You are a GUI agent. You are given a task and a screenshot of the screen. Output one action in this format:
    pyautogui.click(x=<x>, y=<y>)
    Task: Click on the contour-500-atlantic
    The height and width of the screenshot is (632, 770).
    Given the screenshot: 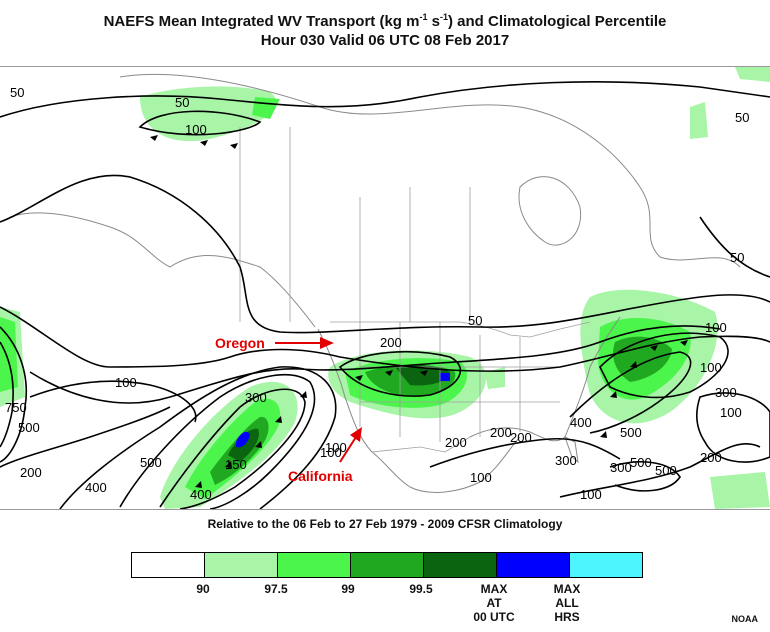 What is the action you would take?
    pyautogui.click(x=645, y=476)
    